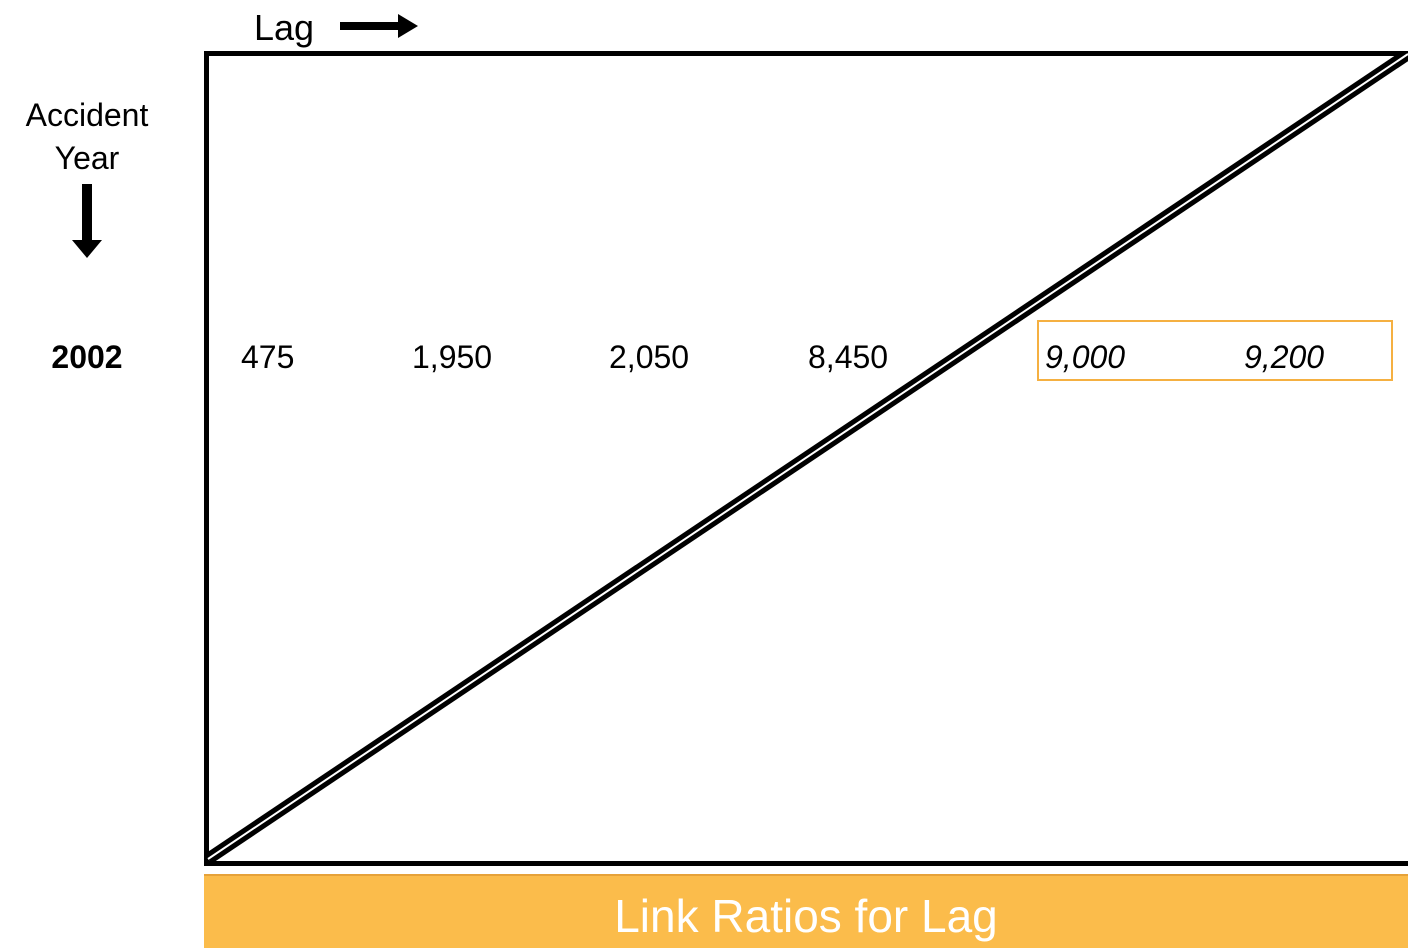 This screenshot has width=1408, height=948. What do you see at coordinates (268, 357) in the screenshot?
I see `lag-value-1: 475` at bounding box center [268, 357].